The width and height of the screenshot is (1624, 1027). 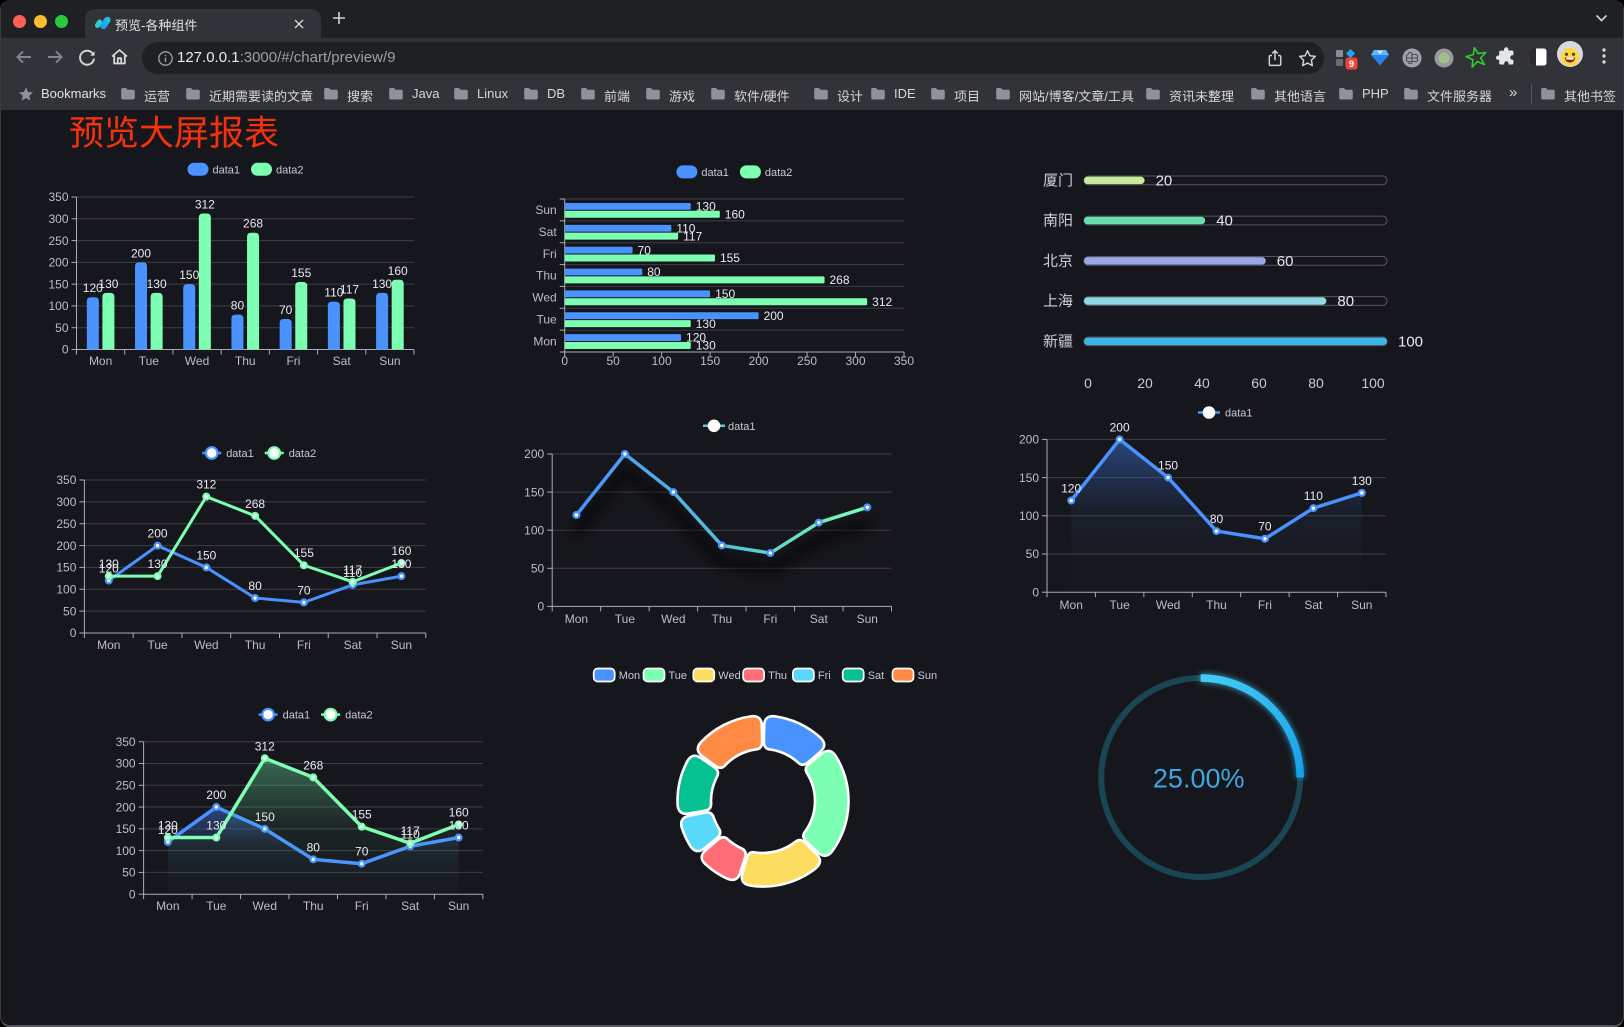 What do you see at coordinates (58, 241) in the screenshot?
I see `svg-text: 250` at bounding box center [58, 241].